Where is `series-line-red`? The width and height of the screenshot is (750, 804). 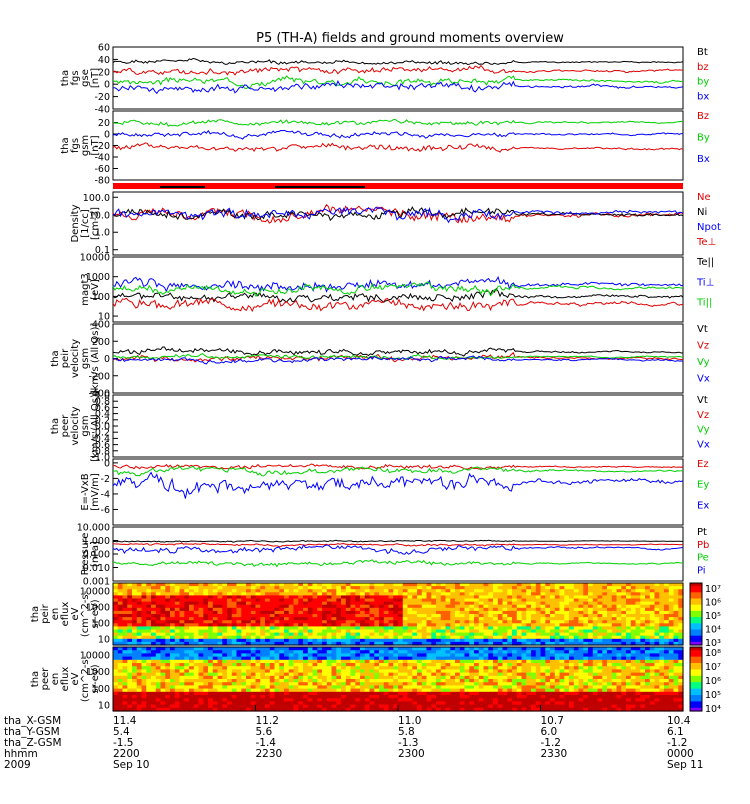 series-line-red is located at coordinates (398, 304).